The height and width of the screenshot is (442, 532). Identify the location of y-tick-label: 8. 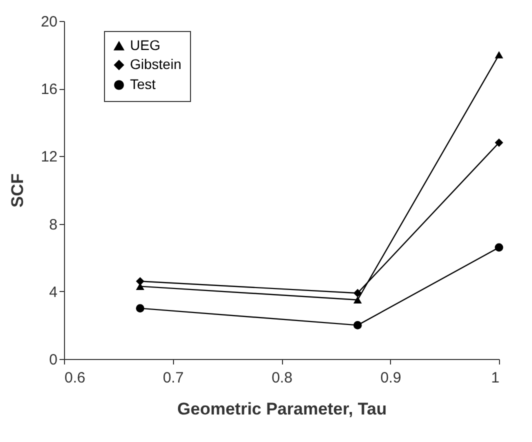
(53, 225).